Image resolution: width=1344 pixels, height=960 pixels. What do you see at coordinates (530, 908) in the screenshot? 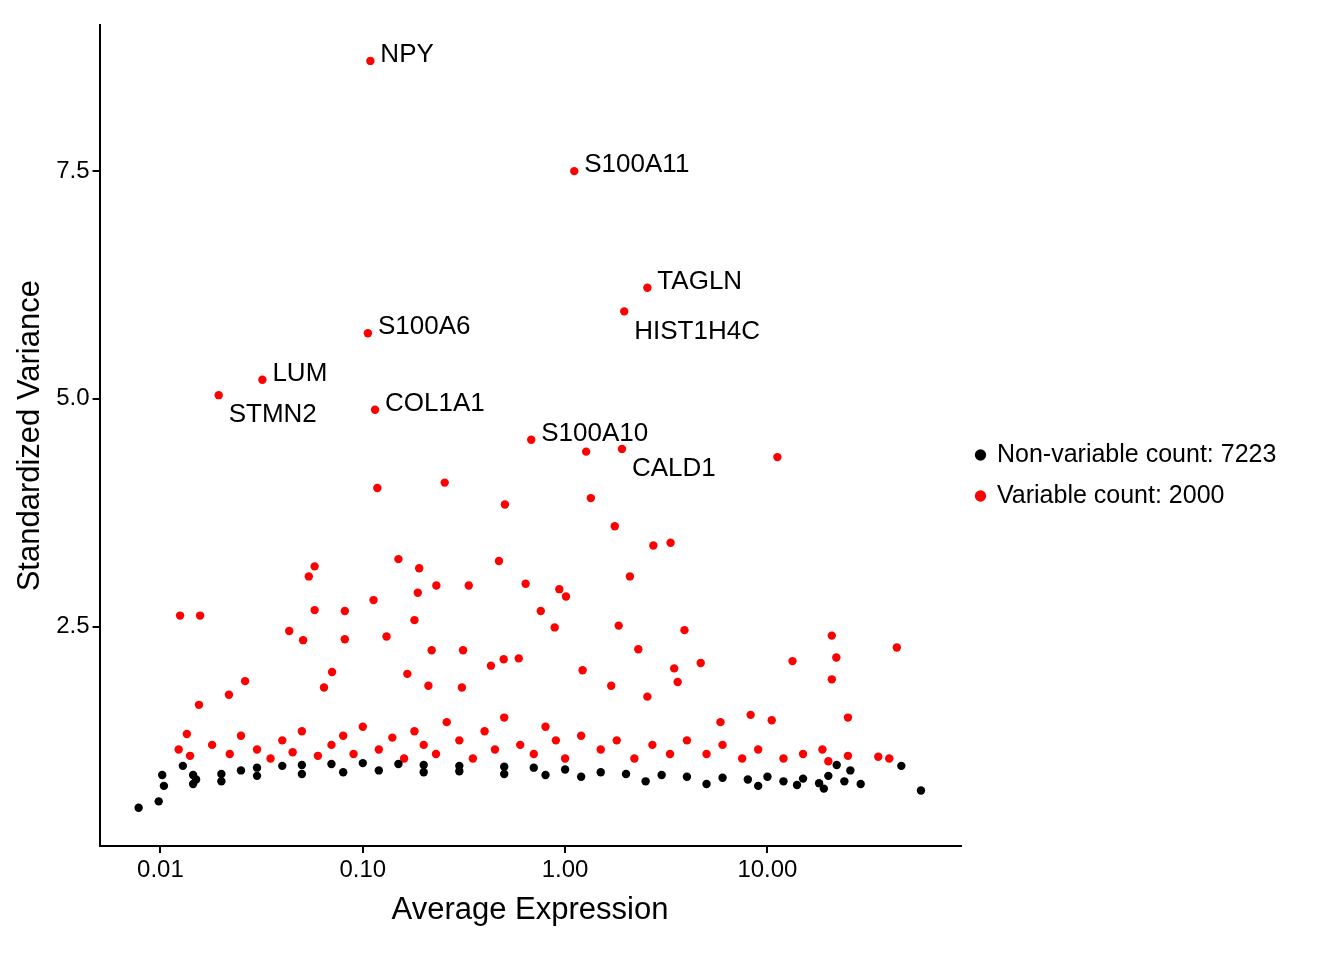
I see `x-axis-title: Average Expression` at bounding box center [530, 908].